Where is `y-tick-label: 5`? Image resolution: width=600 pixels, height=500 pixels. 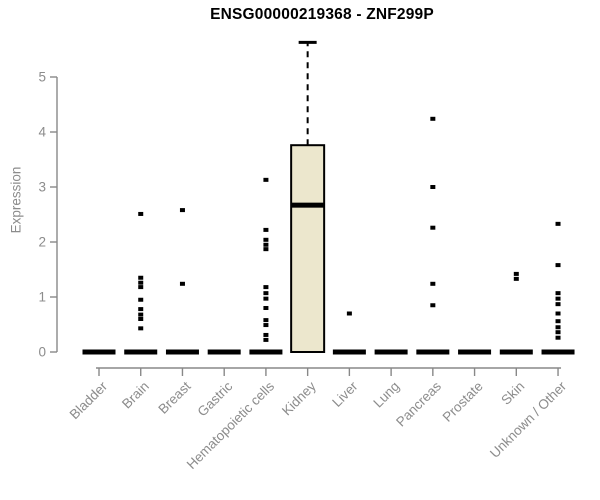 y-tick-label: 5 is located at coordinates (42, 77).